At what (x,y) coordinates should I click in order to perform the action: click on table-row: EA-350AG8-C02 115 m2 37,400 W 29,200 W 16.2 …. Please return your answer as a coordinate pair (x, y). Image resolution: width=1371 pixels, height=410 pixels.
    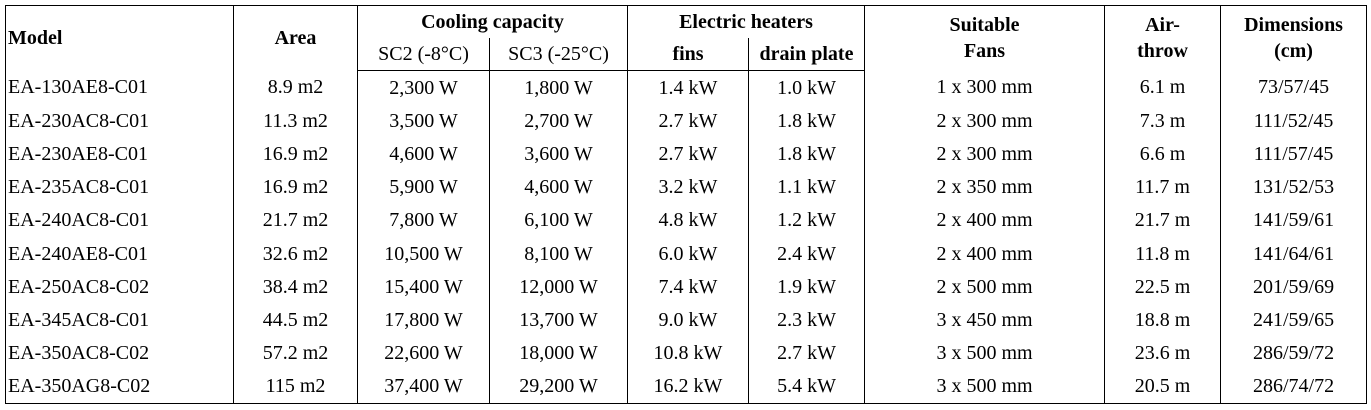
    Looking at the image, I should click on (686, 386).